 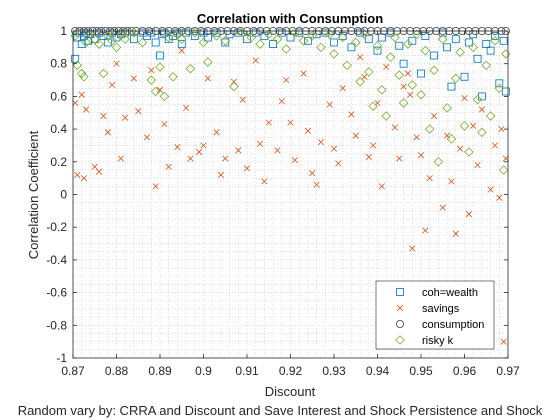 I want to click on x-tick-label: 0.91, so click(x=247, y=371).